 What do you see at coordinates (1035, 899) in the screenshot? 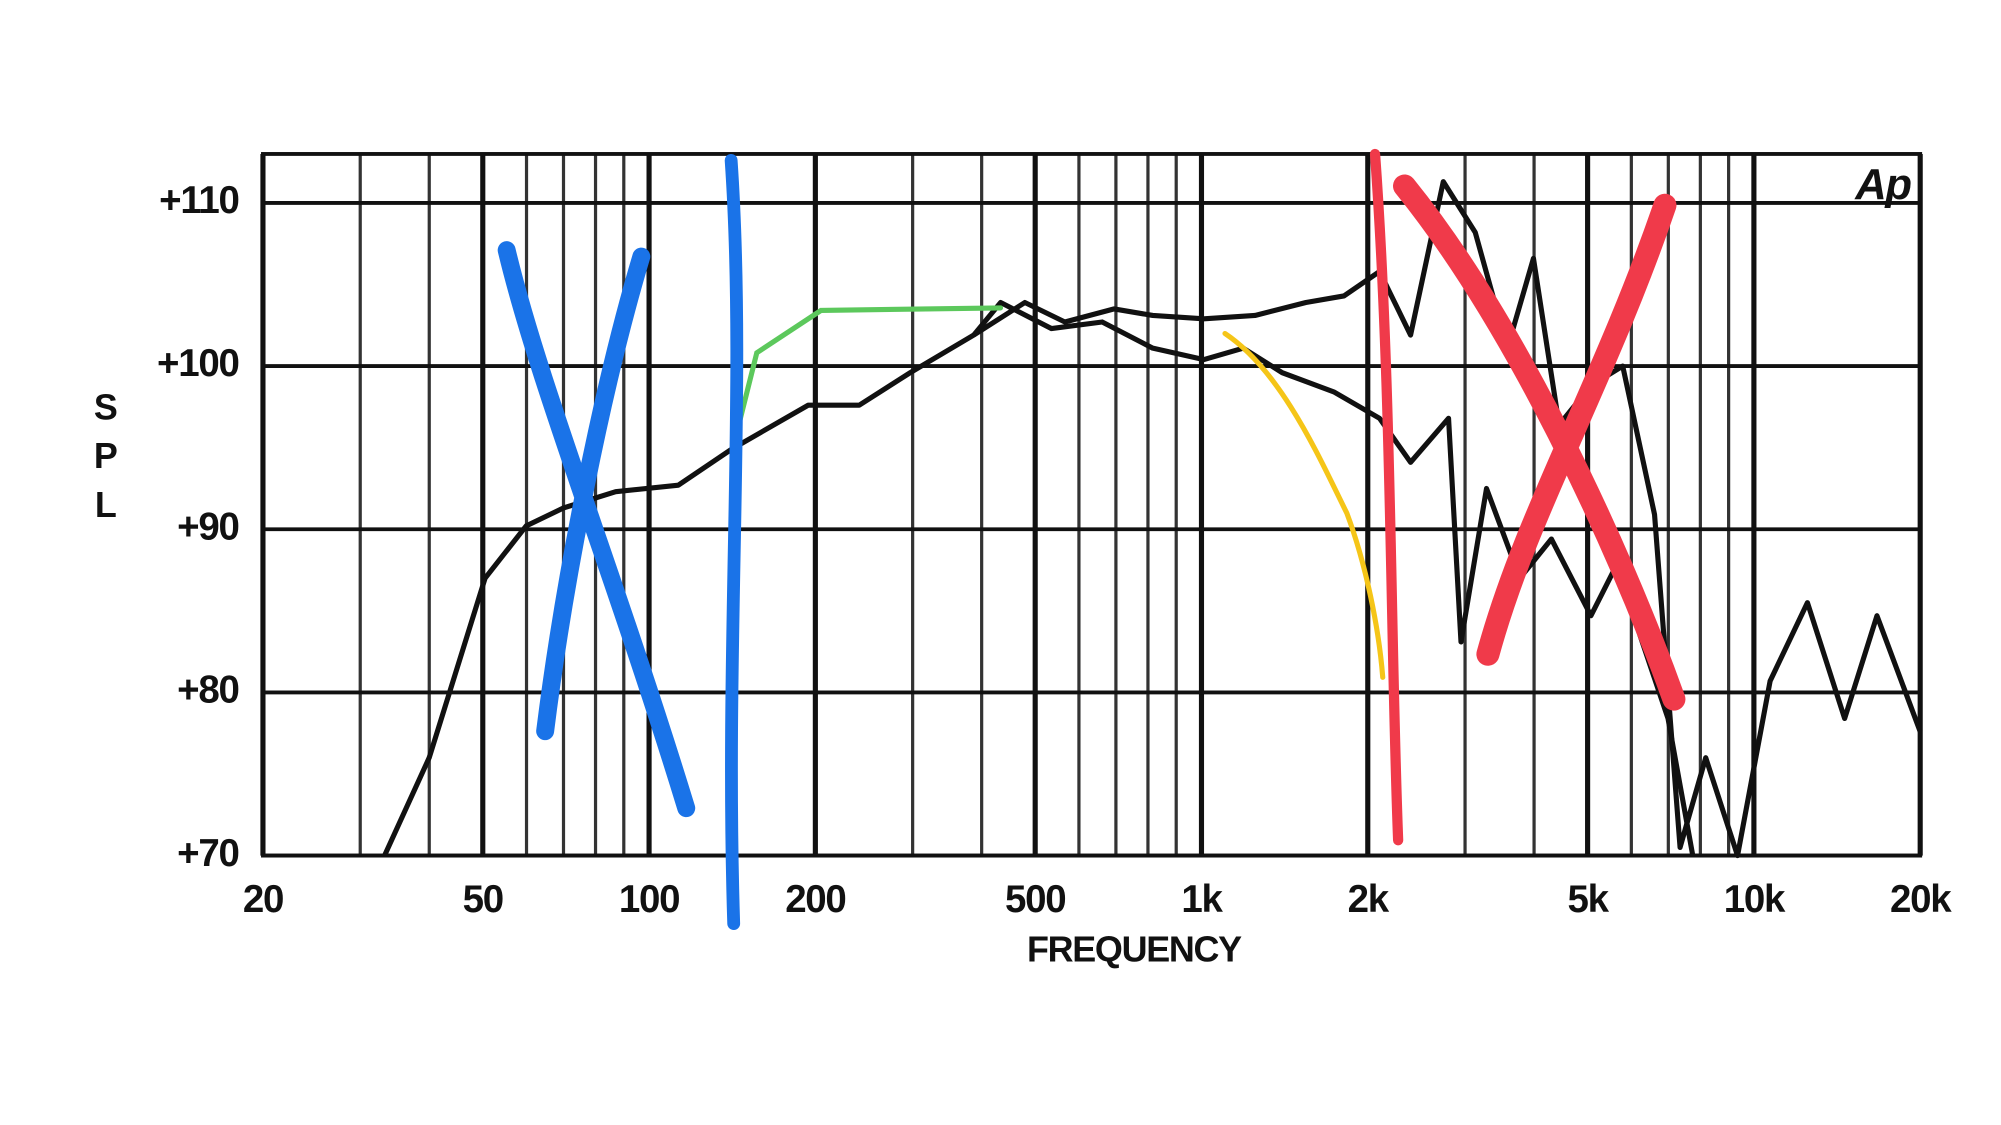
I see `x-tick-label: 500` at bounding box center [1035, 899].